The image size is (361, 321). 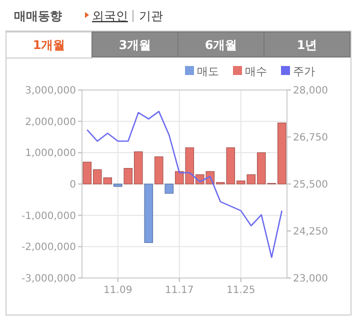 What do you see at coordinates (310, 279) in the screenshot?
I see `y2-tick-label: 23,000` at bounding box center [310, 279].